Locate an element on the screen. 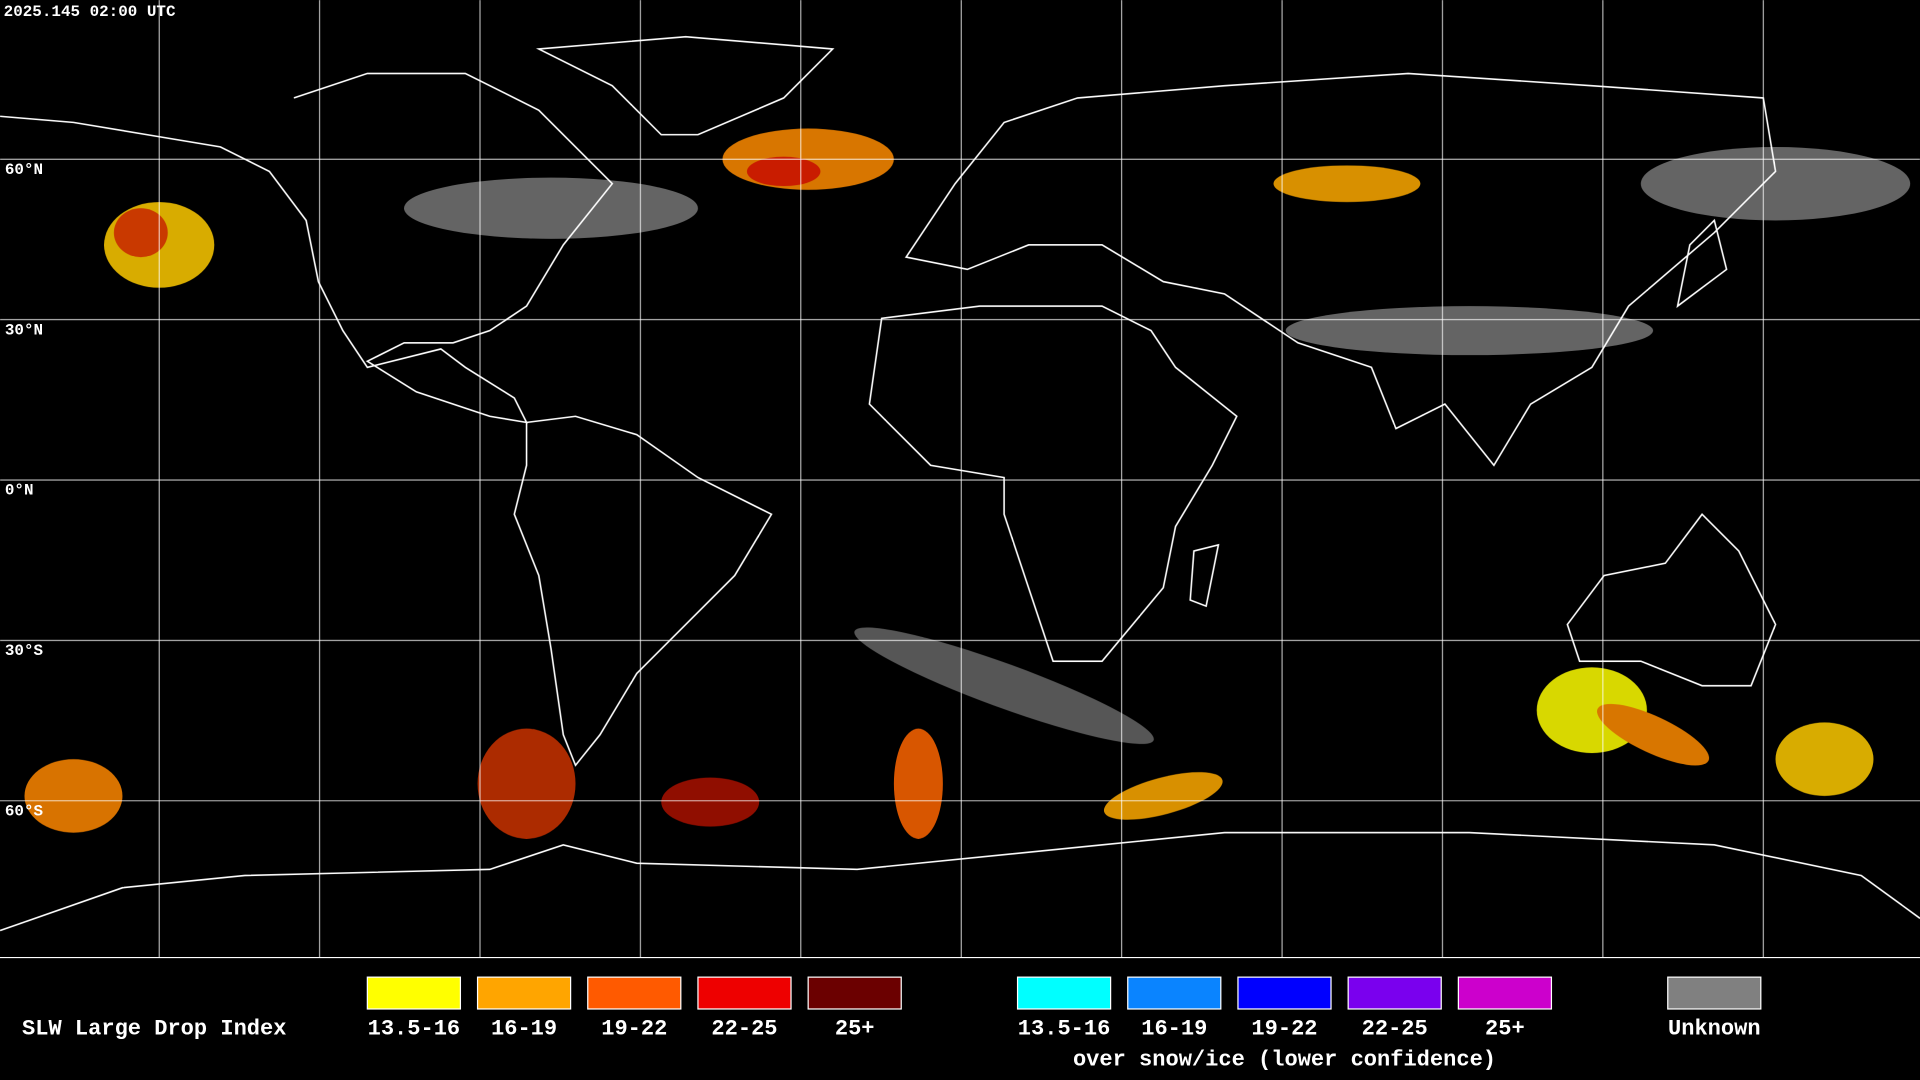  timestamp: 2025.145 02:00 UTC is located at coordinates (90, 12).